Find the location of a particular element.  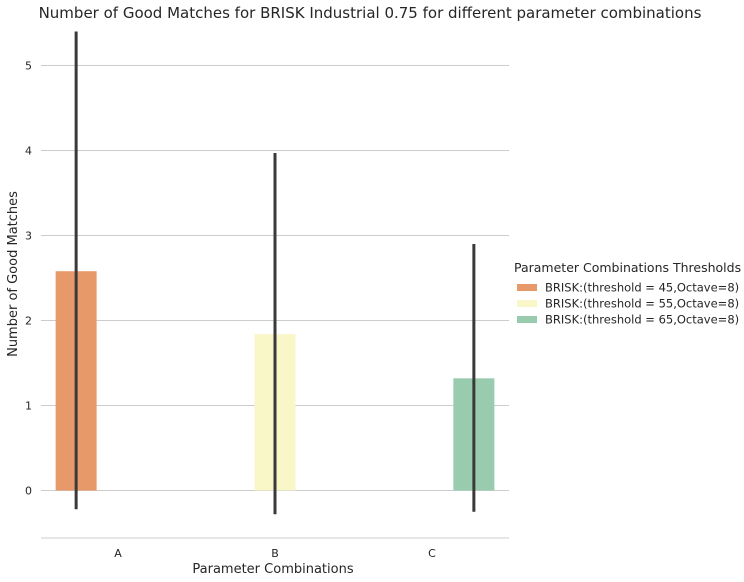

x-axis-label: Parameter Combinations is located at coordinates (272, 569).